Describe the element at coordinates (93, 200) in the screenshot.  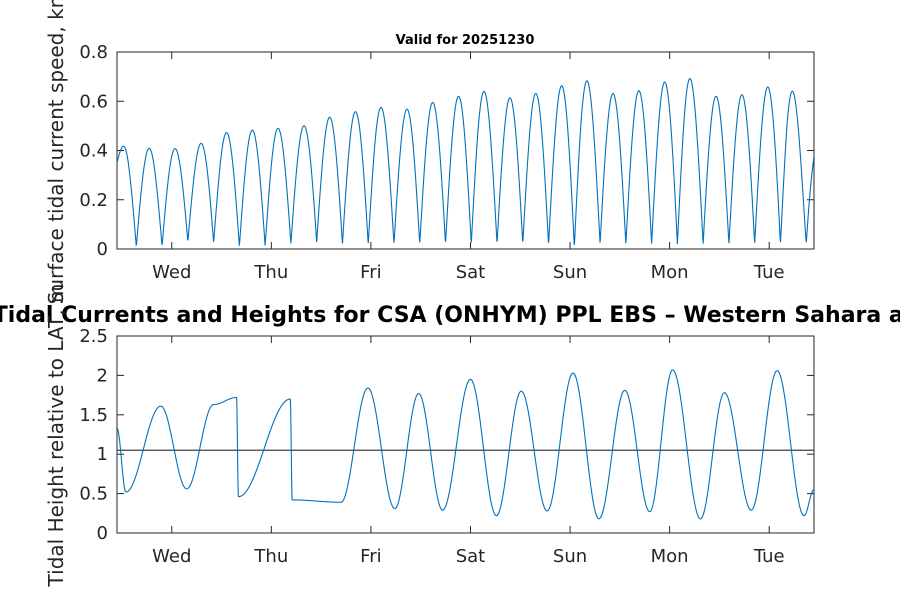
I see `current-speed-ytick-label: 0.2` at that location.